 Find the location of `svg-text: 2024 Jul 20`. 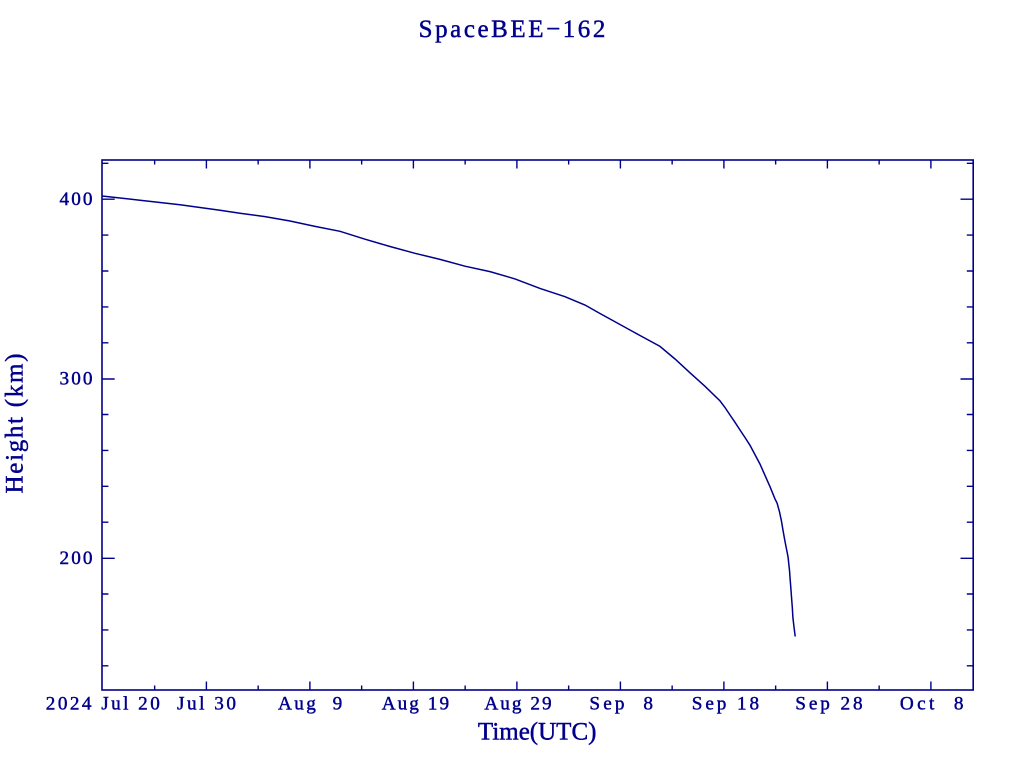

svg-text: 2024 Jul 20 is located at coordinates (103, 704).